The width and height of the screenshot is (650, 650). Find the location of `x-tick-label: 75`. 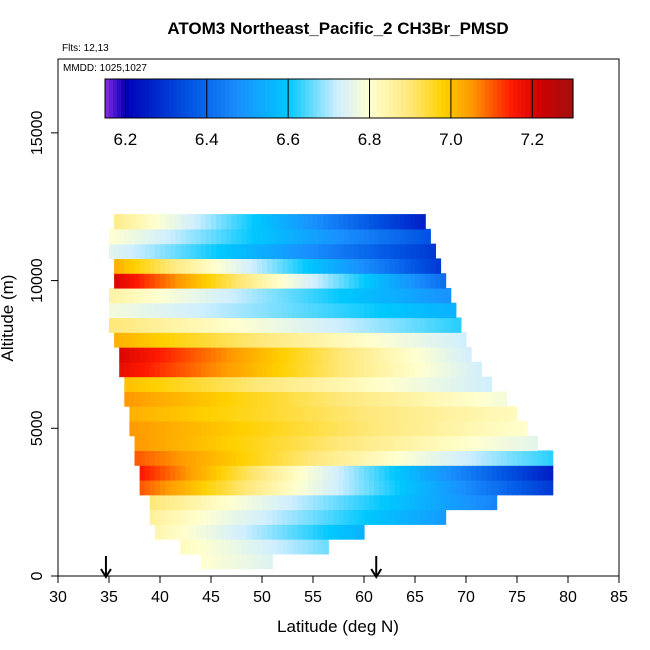

x-tick-label: 75 is located at coordinates (517, 597).